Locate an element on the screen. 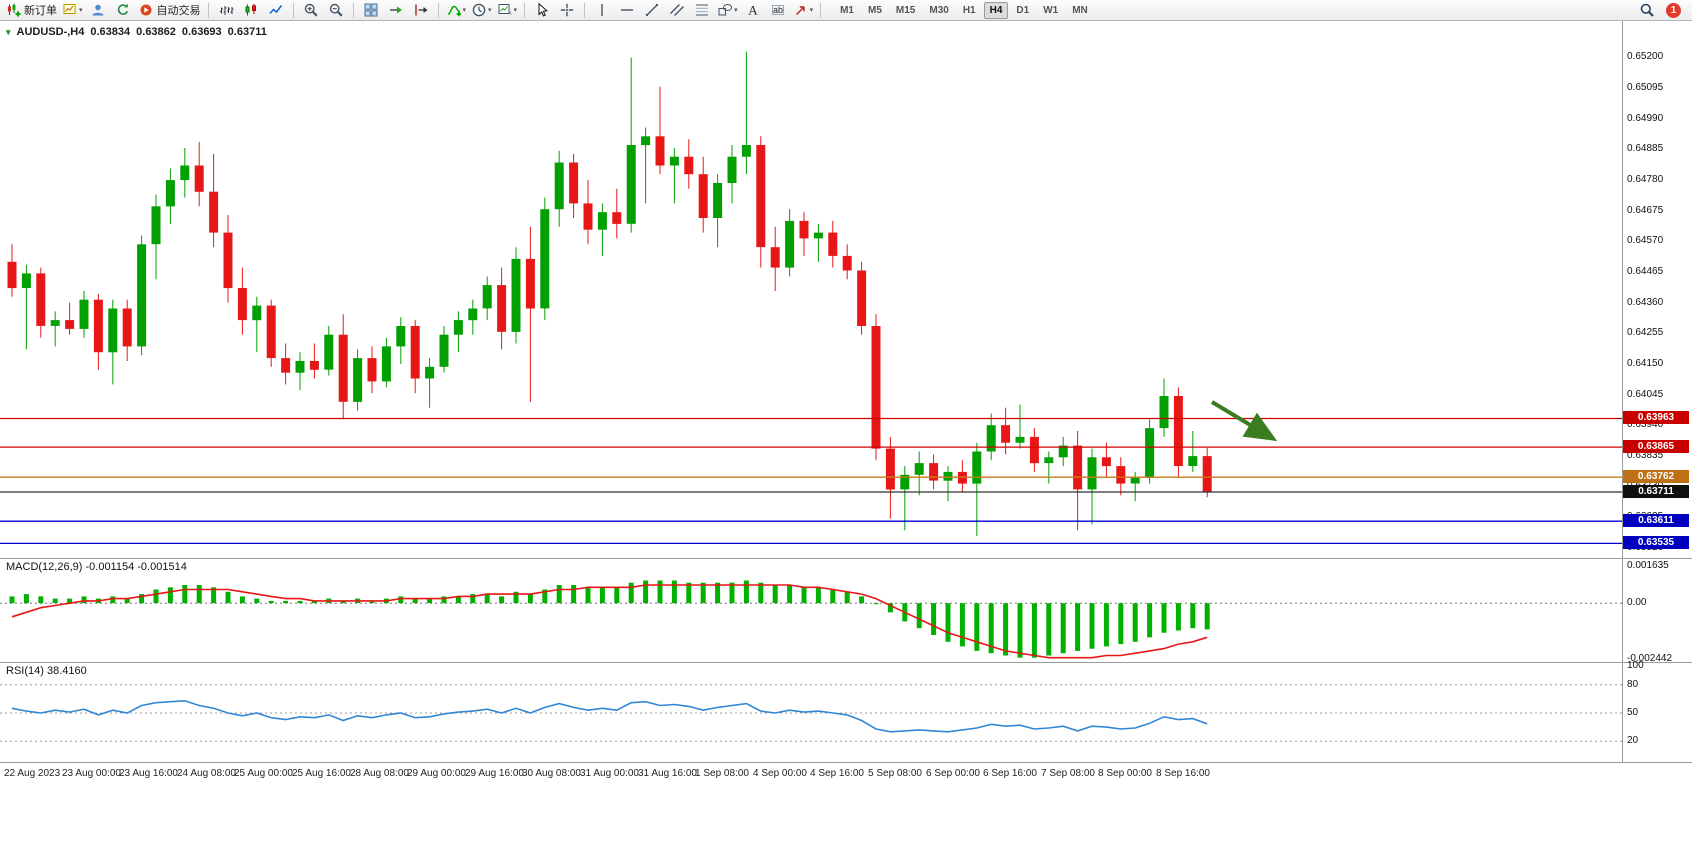 This screenshot has height=852, width=1692. arrows-button: ▾ is located at coordinates (803, 10).